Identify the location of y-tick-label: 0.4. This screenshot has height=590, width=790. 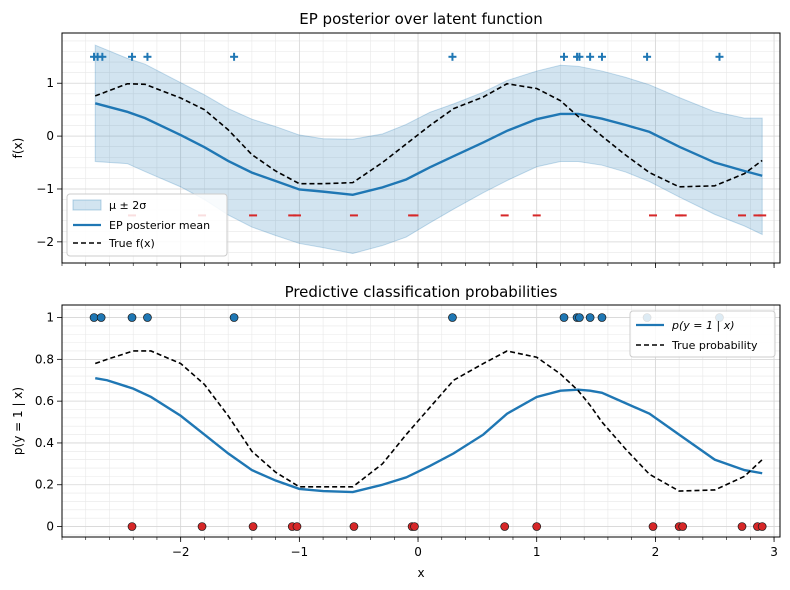
(44, 443).